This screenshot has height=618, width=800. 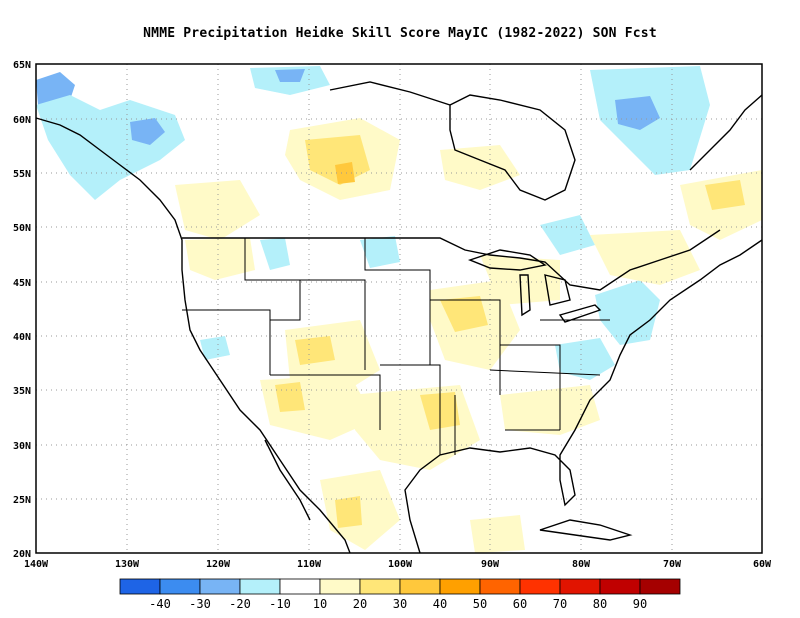 What do you see at coordinates (380, 252) in the screenshot?
I see `patch-montana-neg` at bounding box center [380, 252].